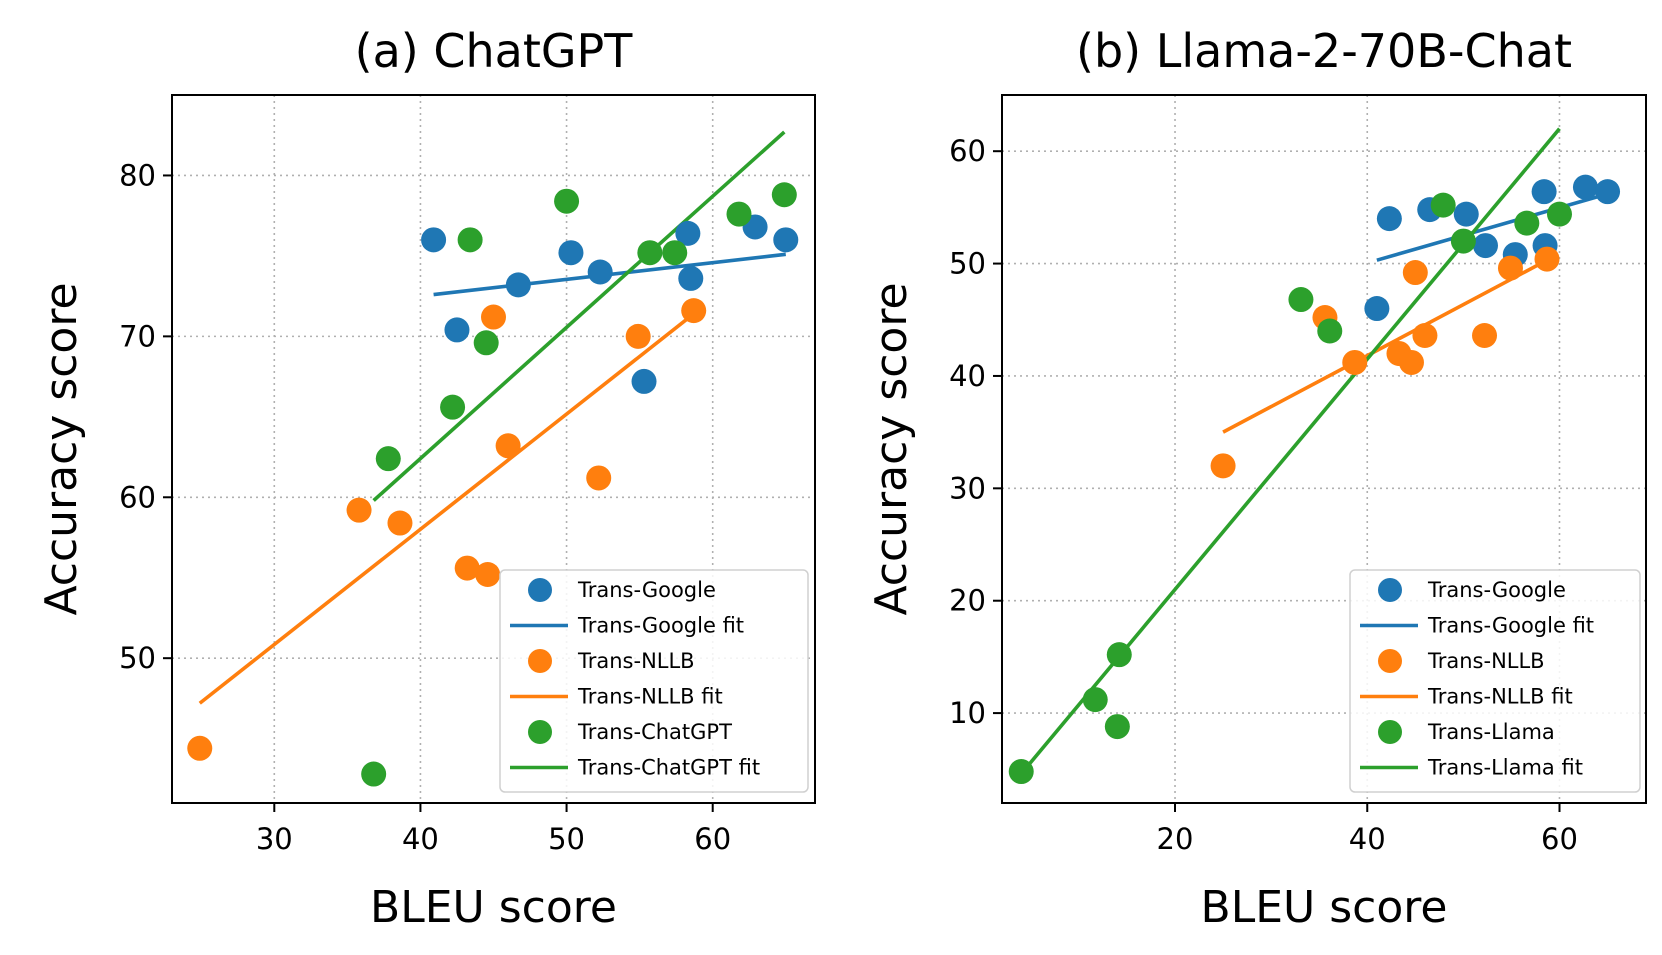  What do you see at coordinates (1324, 51) in the screenshot?
I see `chart-title: (b) Llama-2-70B-Chat` at bounding box center [1324, 51].